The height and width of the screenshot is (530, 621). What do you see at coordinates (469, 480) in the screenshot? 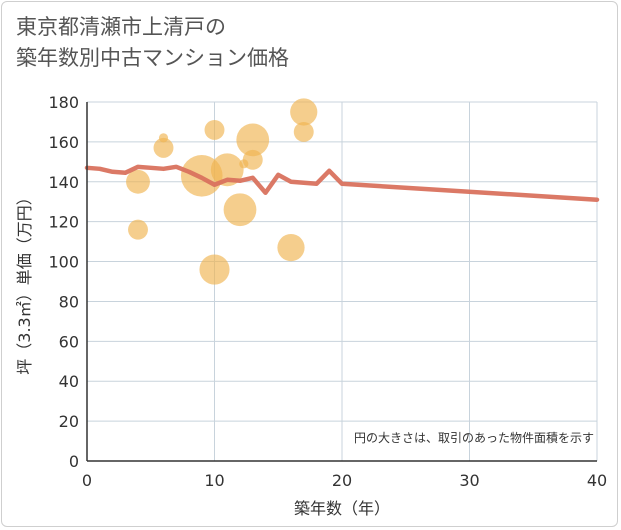
I see `x-tick-label: 30` at bounding box center [469, 480].